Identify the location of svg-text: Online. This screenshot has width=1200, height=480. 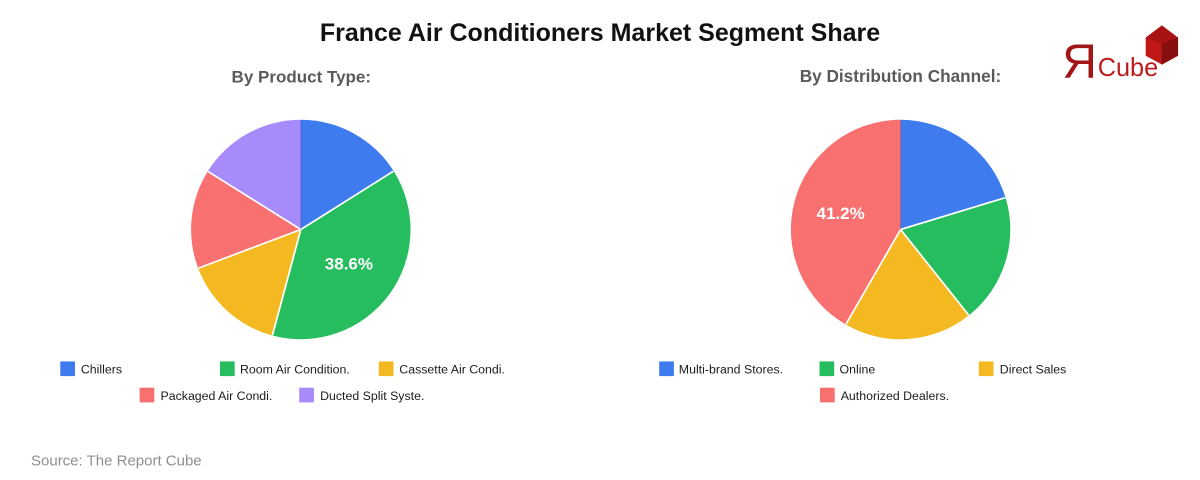
(858, 370).